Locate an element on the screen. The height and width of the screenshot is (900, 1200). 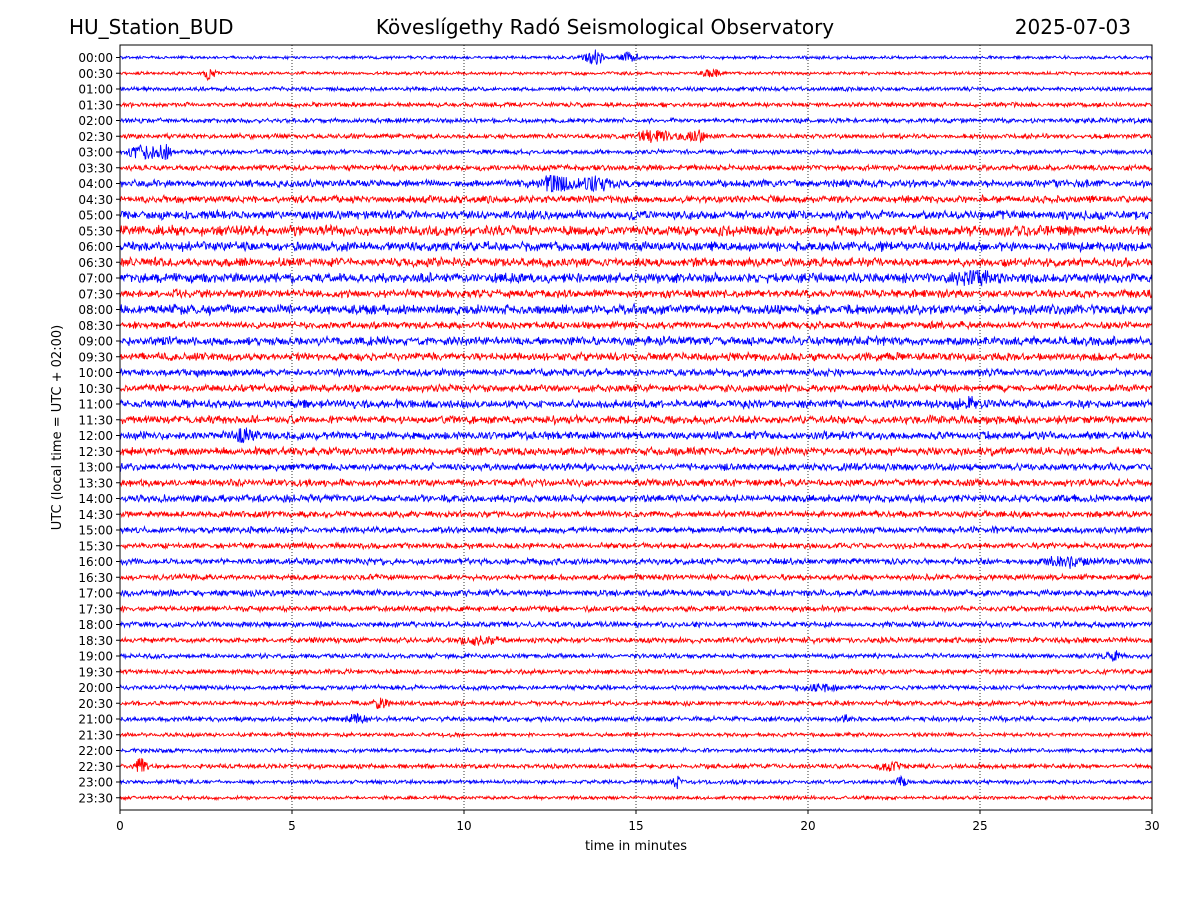
x-tick-label: 15 is located at coordinates (635, 826).